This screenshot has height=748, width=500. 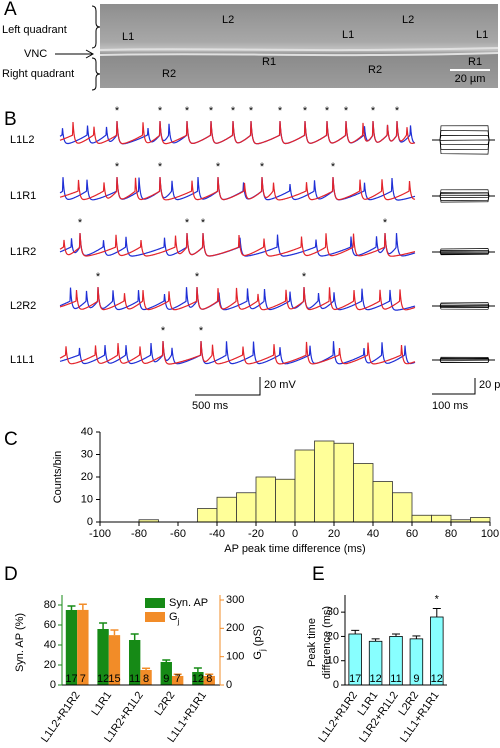 I want to click on x-tick-label: -20, so click(x=256, y=534).